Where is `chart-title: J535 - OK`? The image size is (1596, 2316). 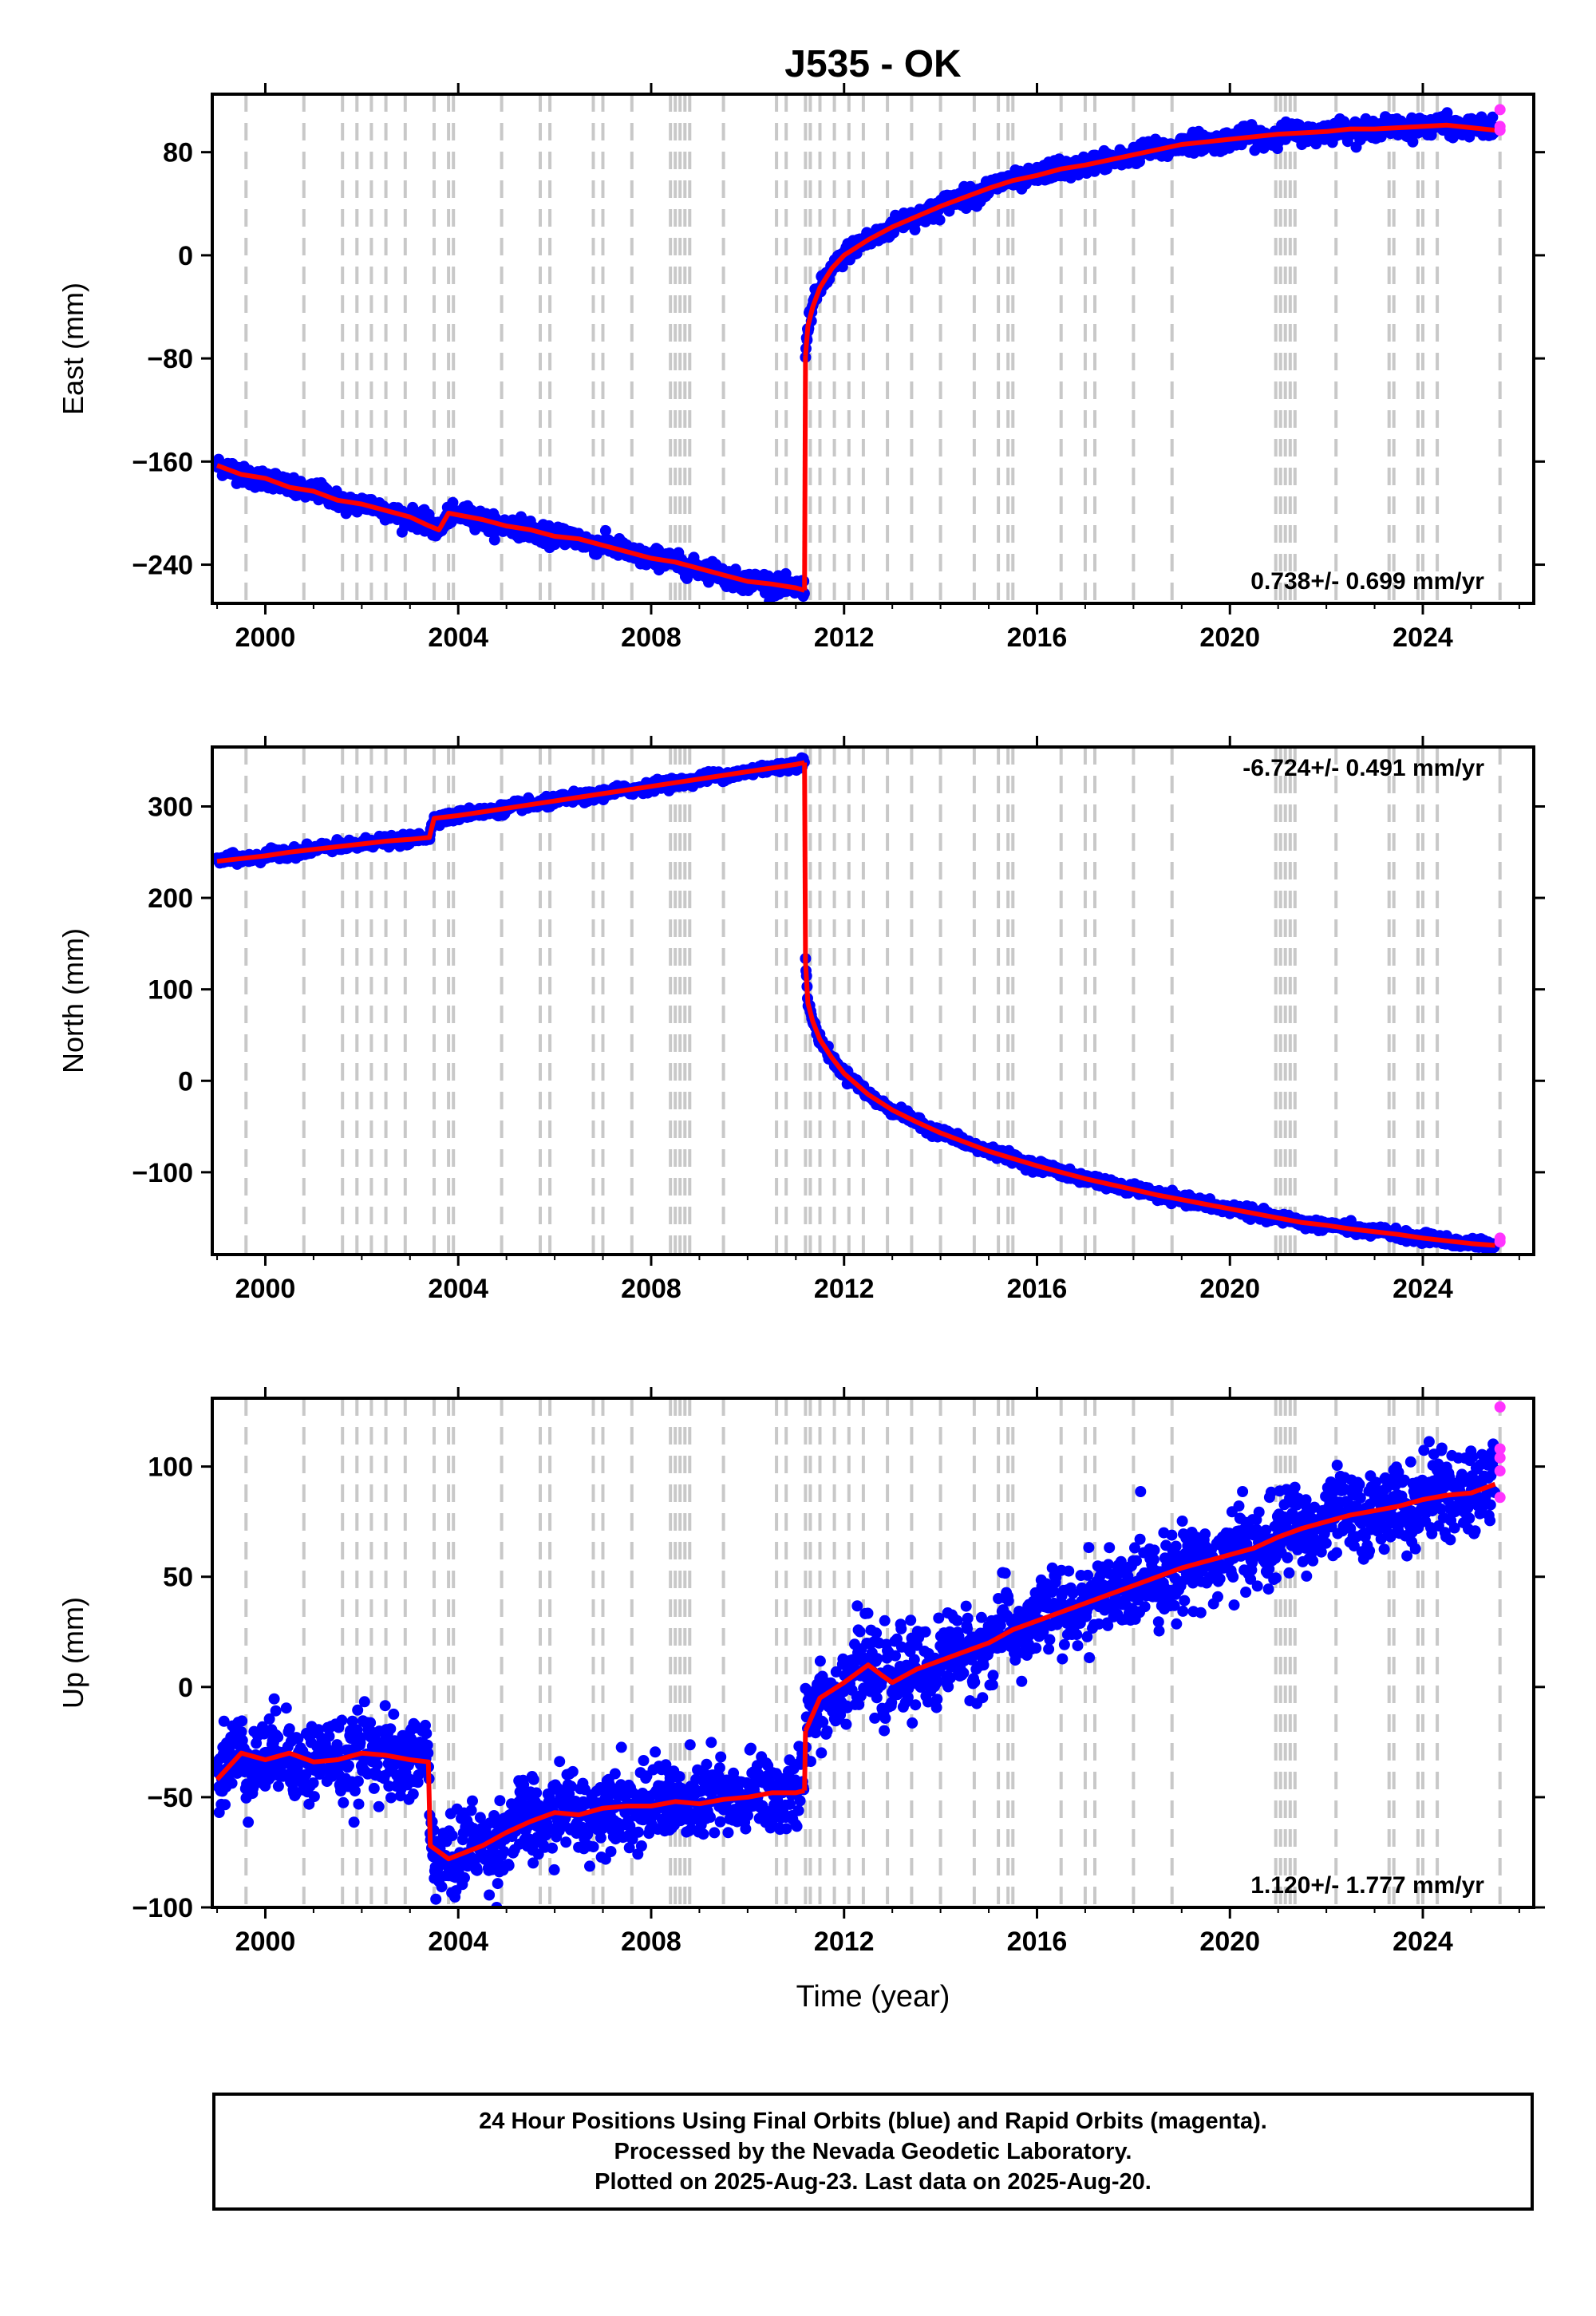
chart-title: J535 - OK is located at coordinates (873, 64).